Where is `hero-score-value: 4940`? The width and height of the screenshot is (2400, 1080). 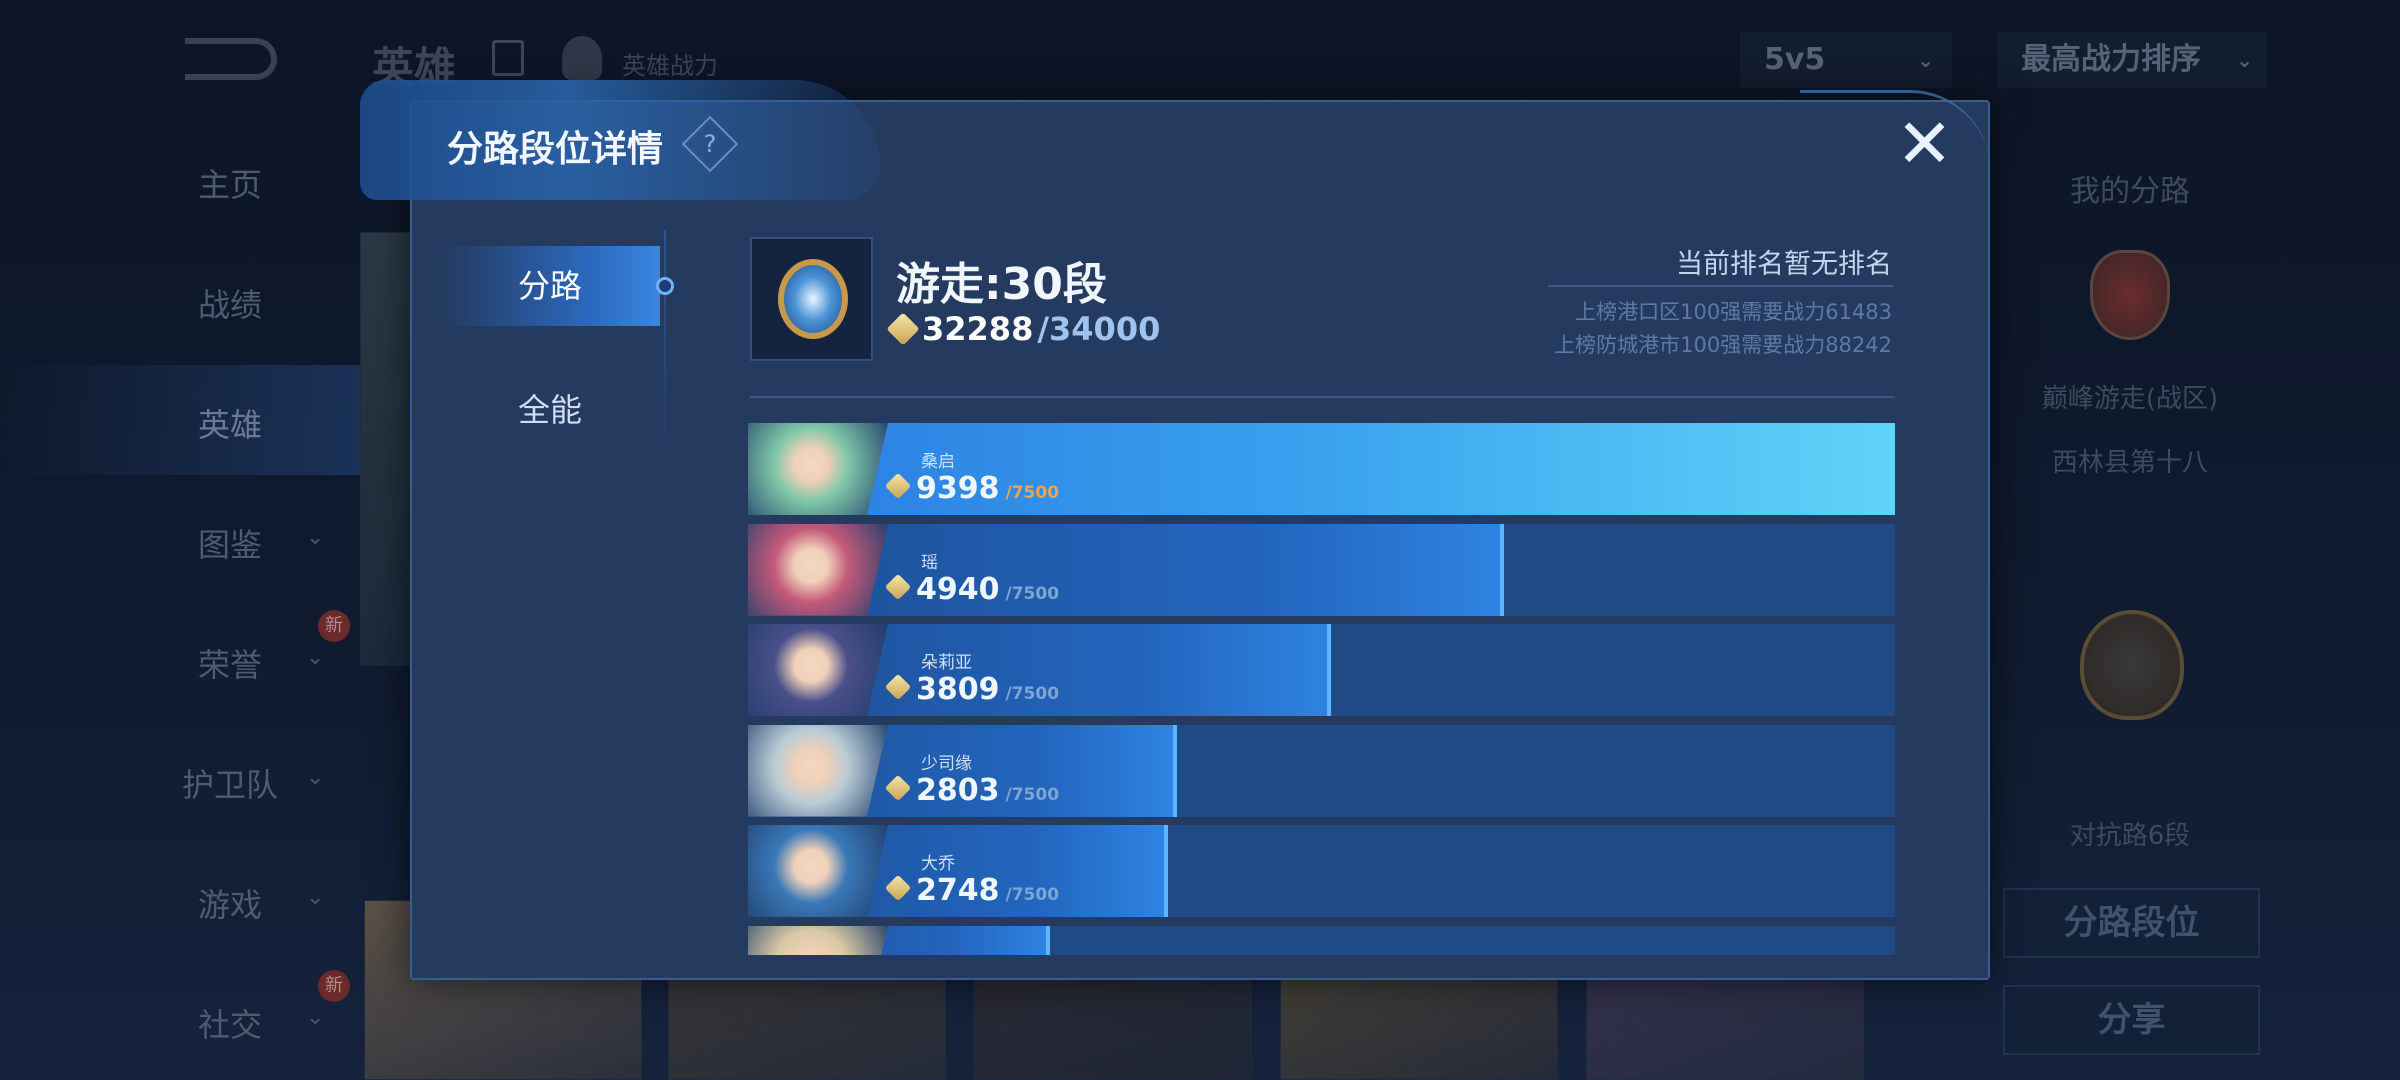
hero-score-value: 4940 is located at coordinates (958, 589).